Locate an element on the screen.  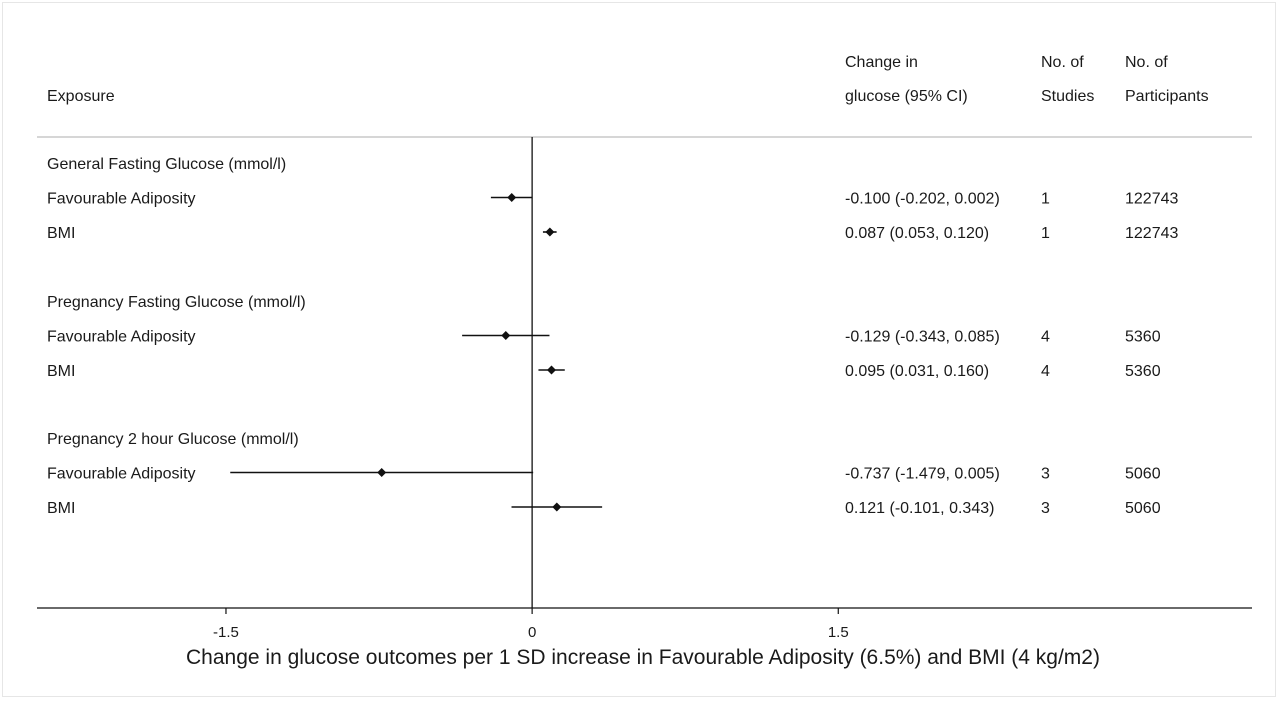
row-ci-text: -0.737 (-1.479, 0.005) is located at coordinates (922, 474).